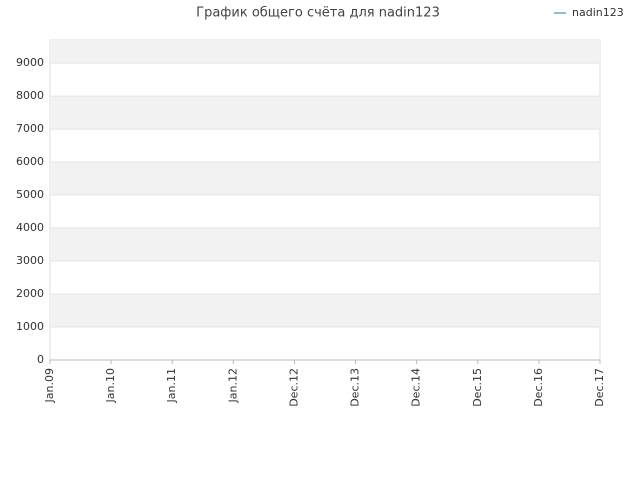 This screenshot has width=640, height=480. Describe the element at coordinates (49, 385) in the screenshot. I see `x-tick-label: Jan.09` at that location.